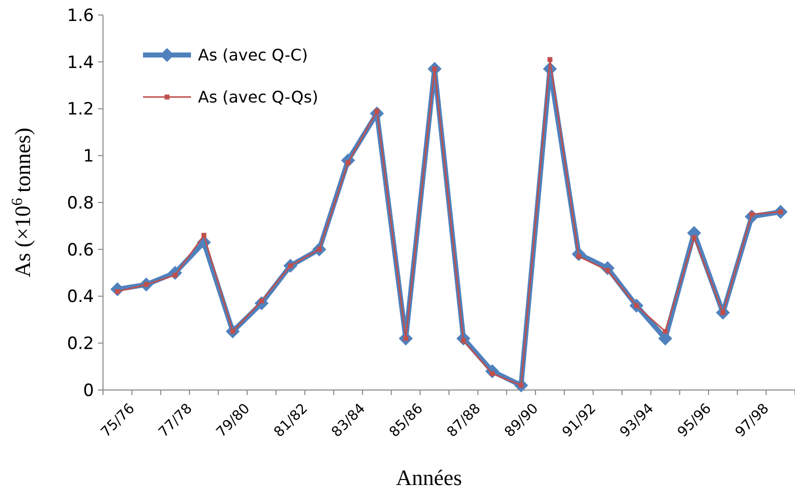 Image resolution: width=795 pixels, height=493 pixels. I want to click on y-tick-label: 1.2, so click(80, 110).